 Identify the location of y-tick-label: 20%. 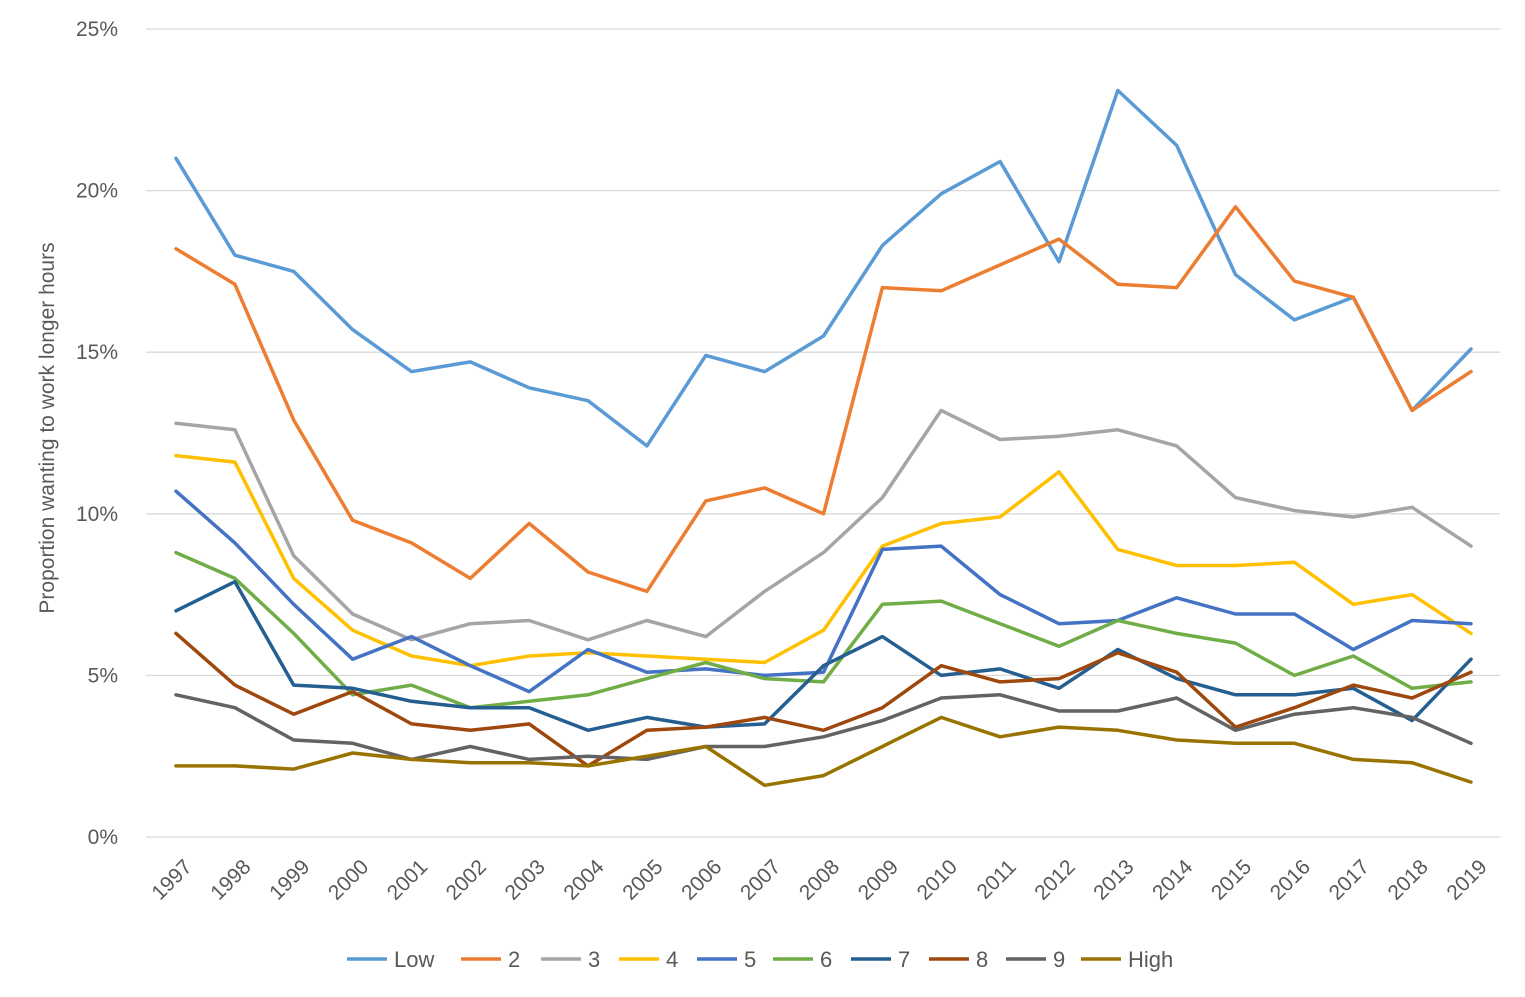
(97, 191).